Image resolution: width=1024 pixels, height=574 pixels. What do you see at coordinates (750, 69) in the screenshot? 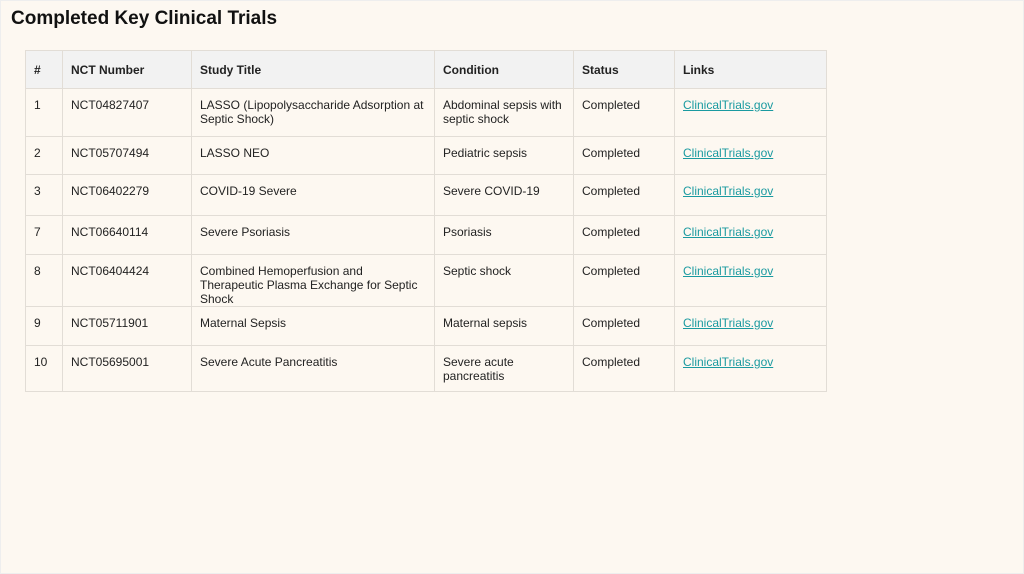
I see `header-links: Links` at bounding box center [750, 69].